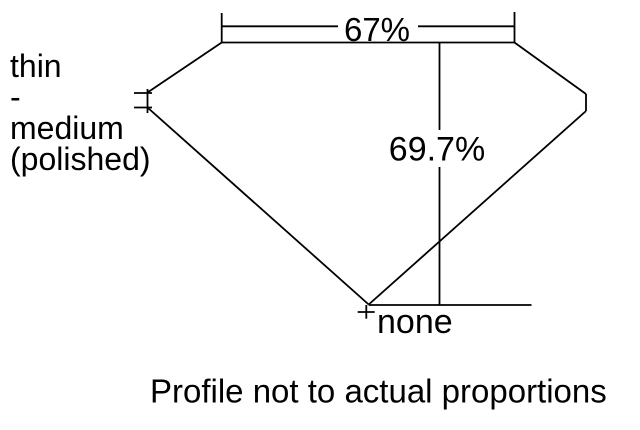 The width and height of the screenshot is (640, 430). What do you see at coordinates (378, 26) in the screenshot?
I see `table-label-mask` at bounding box center [378, 26].